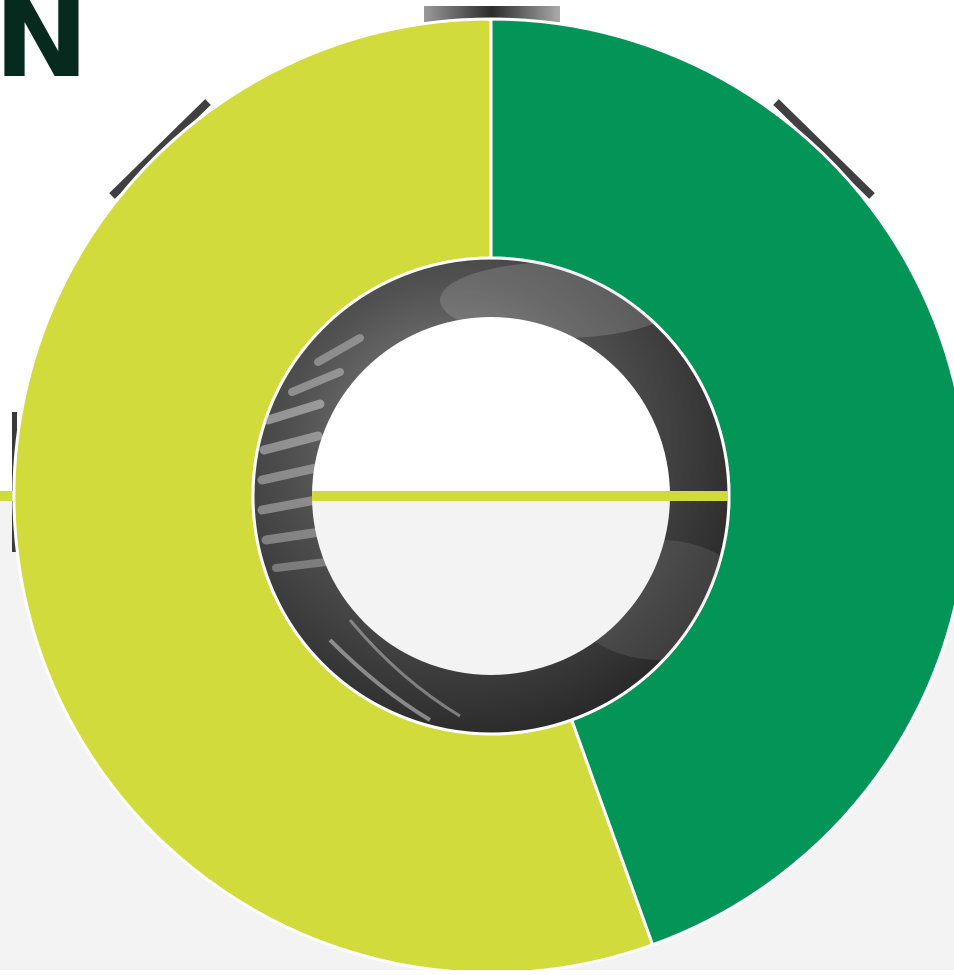 Image resolution: width=954 pixels, height=975 pixels. What do you see at coordinates (824, 149) in the screenshot?
I see `right-slash-decoration` at bounding box center [824, 149].